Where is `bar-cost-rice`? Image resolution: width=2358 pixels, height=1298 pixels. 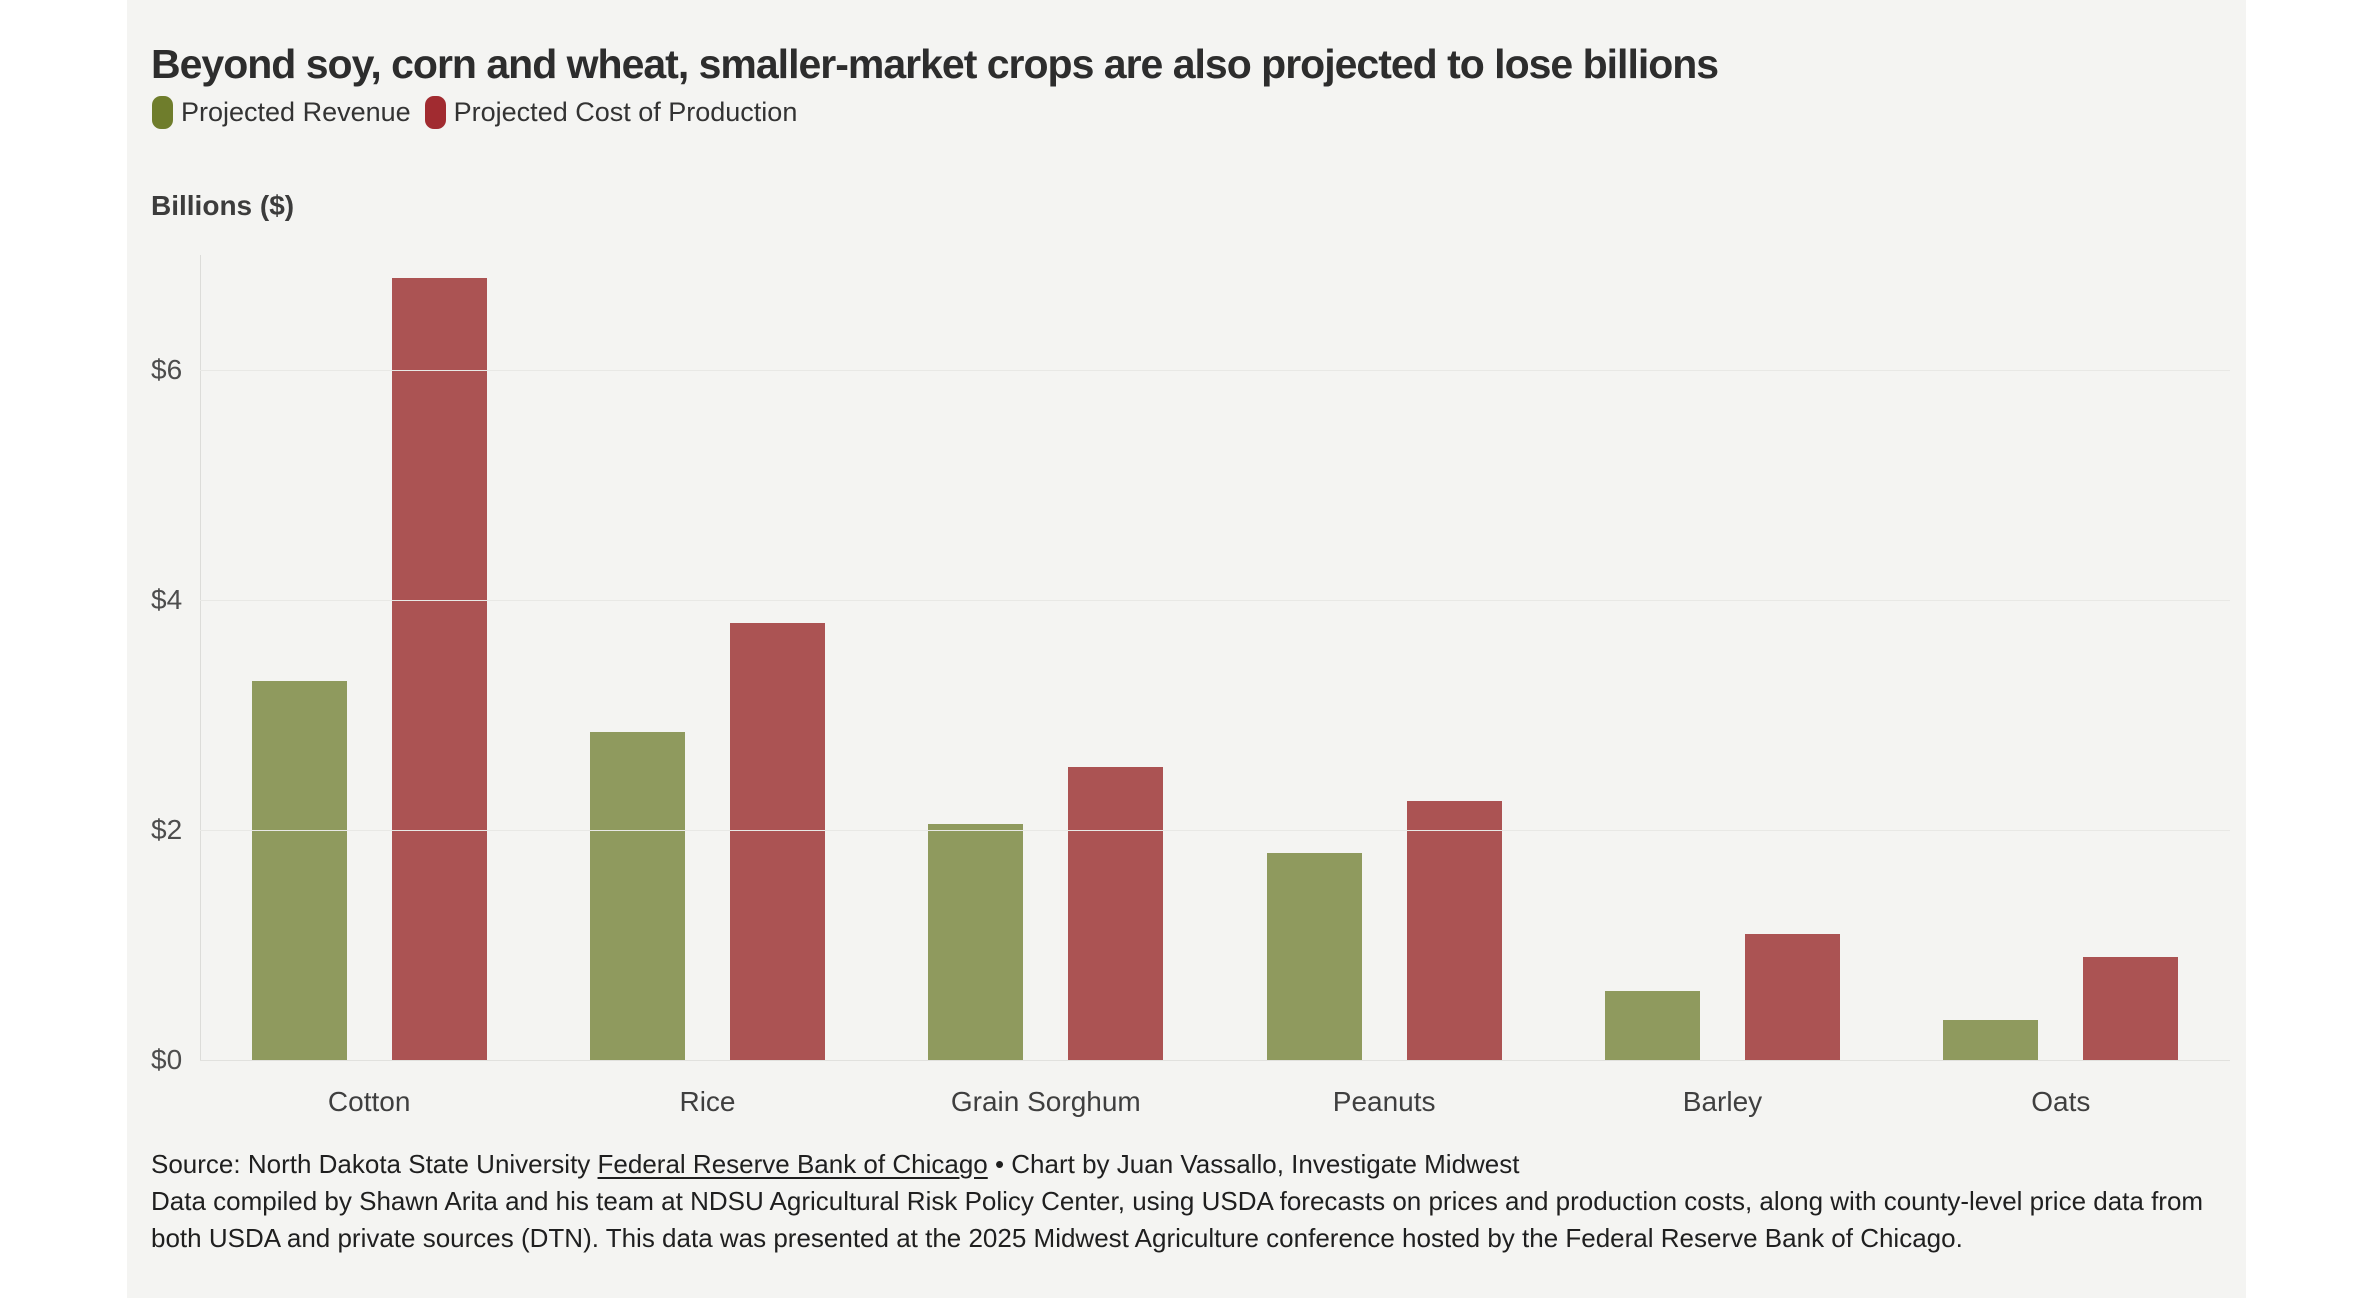
bar-cost-rice is located at coordinates (777, 841).